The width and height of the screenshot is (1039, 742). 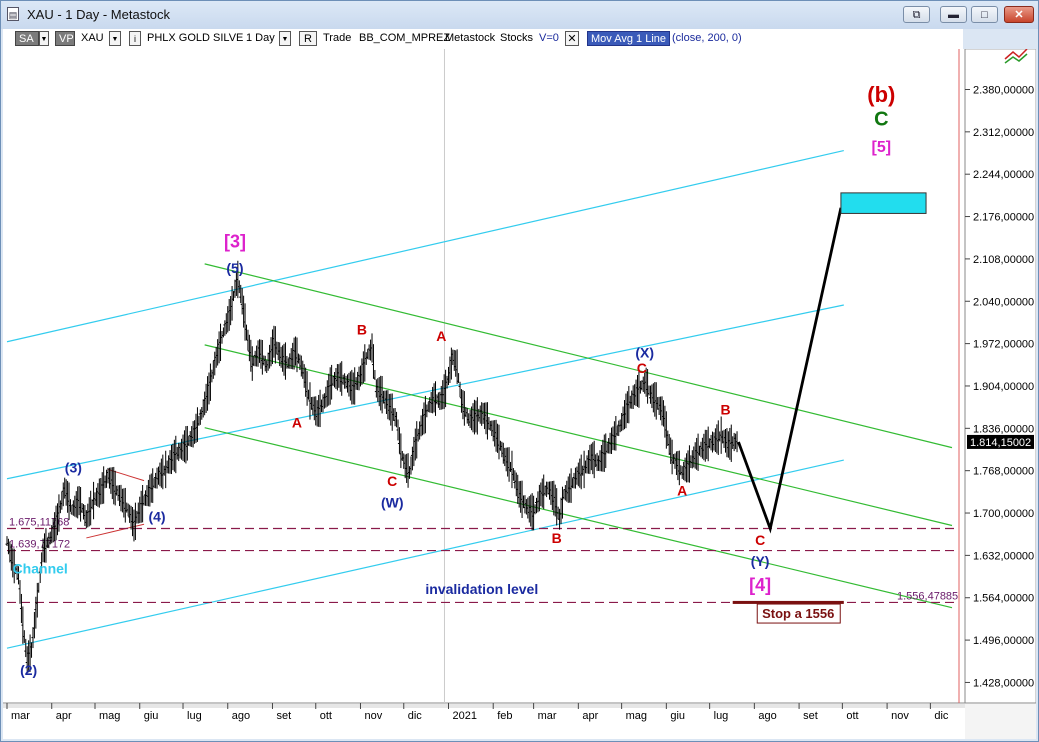 What do you see at coordinates (883, 203) in the screenshot?
I see `target-box` at bounding box center [883, 203].